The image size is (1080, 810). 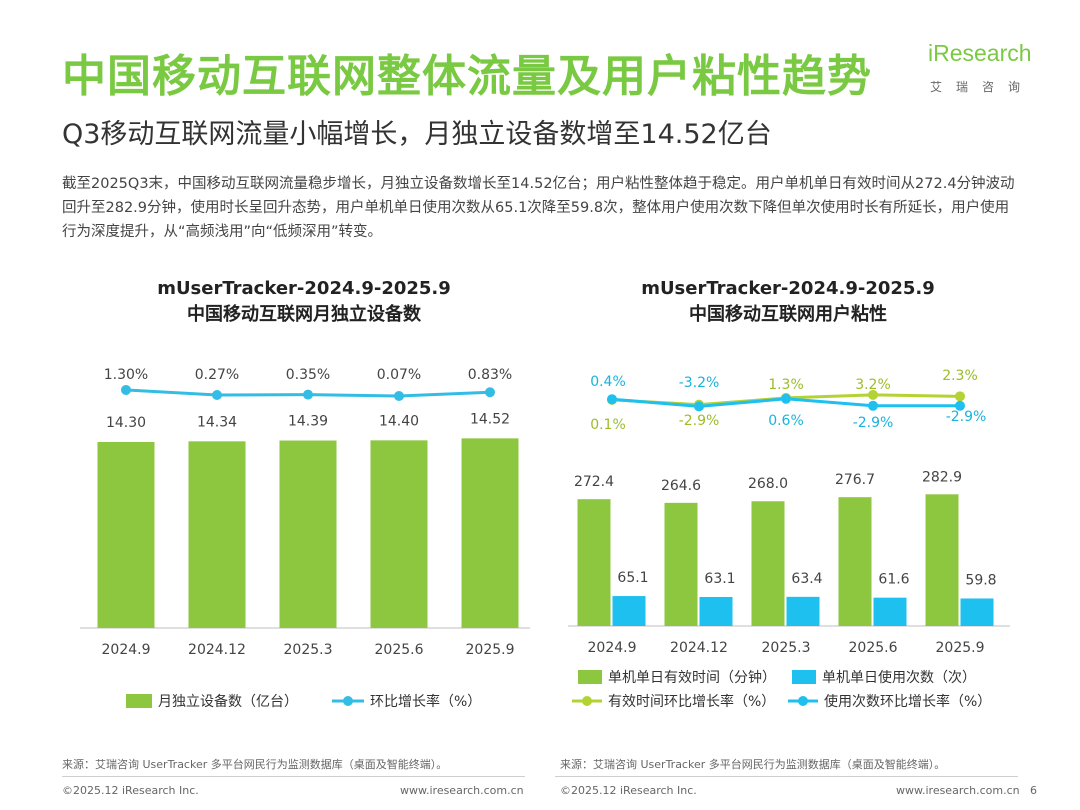 I want to click on iresearch-logo: iResearch 艾瑞咨询, so click(x=993, y=68).